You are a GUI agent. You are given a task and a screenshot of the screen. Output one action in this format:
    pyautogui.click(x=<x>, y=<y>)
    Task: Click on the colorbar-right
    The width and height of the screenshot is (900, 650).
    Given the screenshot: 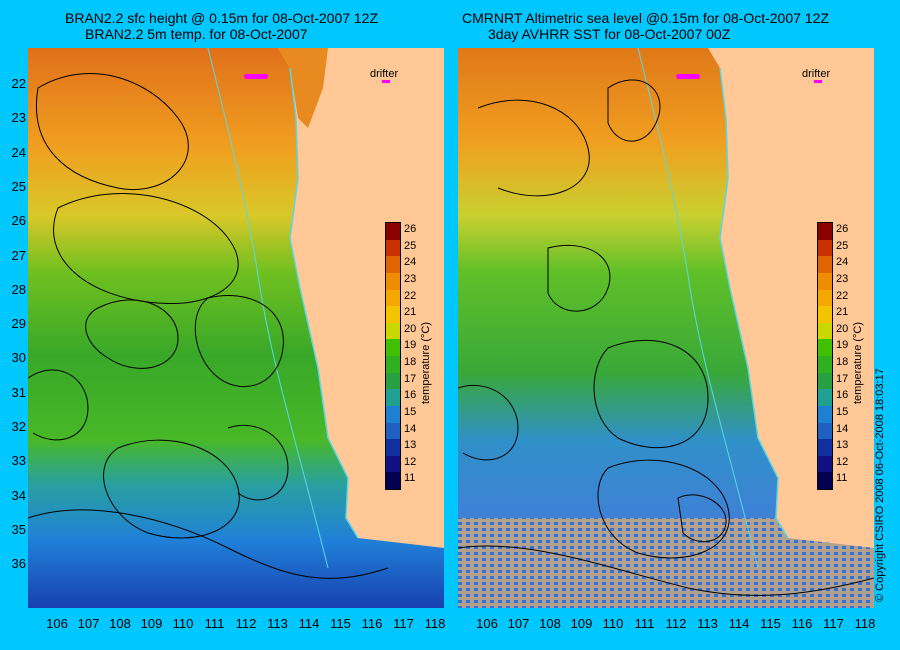 What is the action you would take?
    pyautogui.click(x=825, y=356)
    